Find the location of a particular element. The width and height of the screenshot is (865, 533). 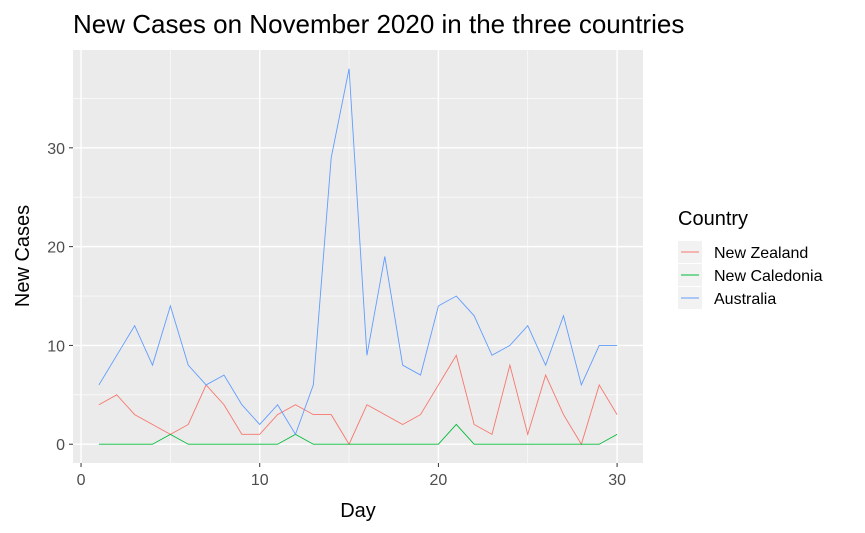

x-axis-title: Day is located at coordinates (358, 511).